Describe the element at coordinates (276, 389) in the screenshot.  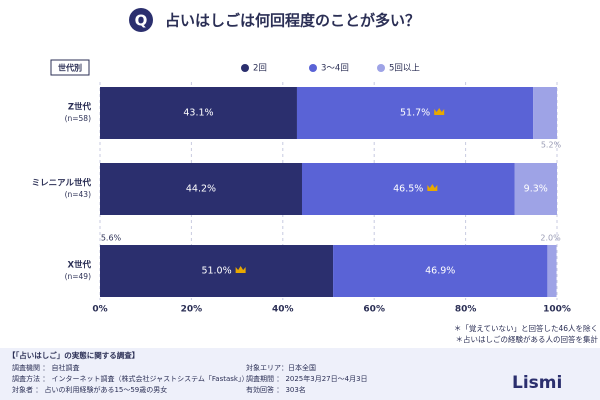
I see `survey-item: 有効回答 ： 303名` at that location.